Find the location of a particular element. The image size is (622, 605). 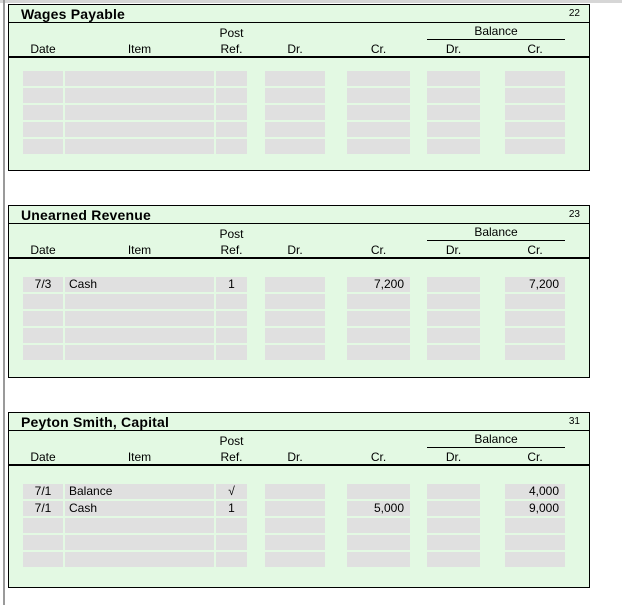

balance-credit-cell: 7,200 is located at coordinates (535, 284).